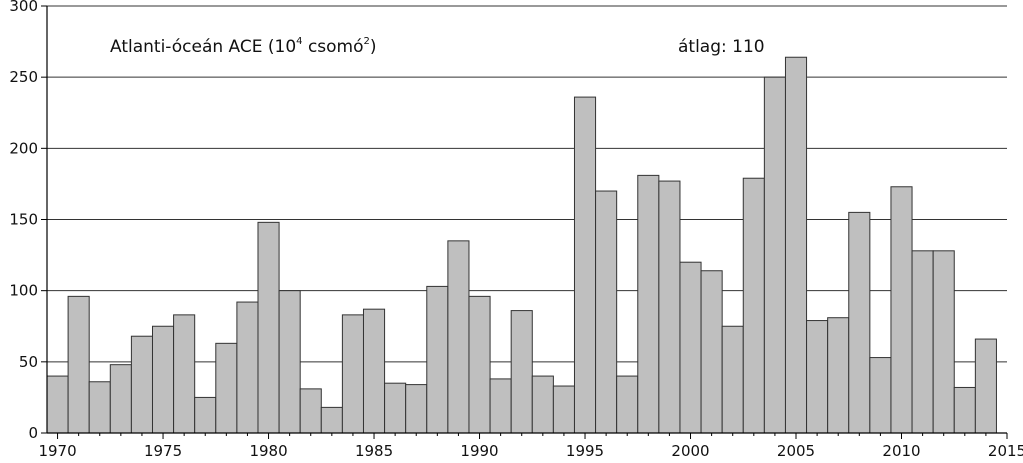 Image resolution: width=1023 pixels, height=463 pixels. Describe the element at coordinates (205, 415) in the screenshot. I see `bar-1977` at that location.